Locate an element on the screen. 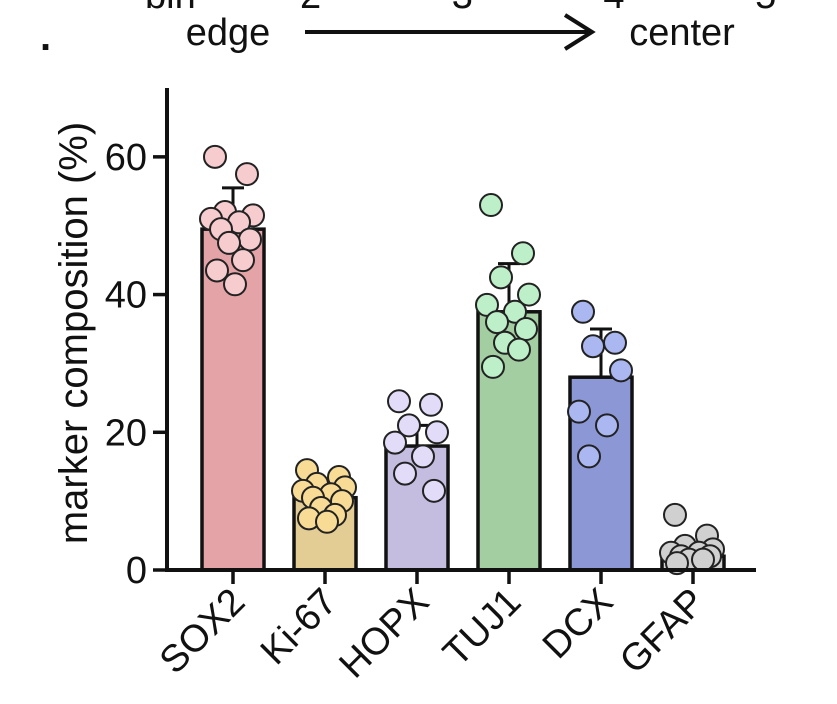 The image size is (837, 704). y-tick-label: 40 is located at coordinates (126, 296).